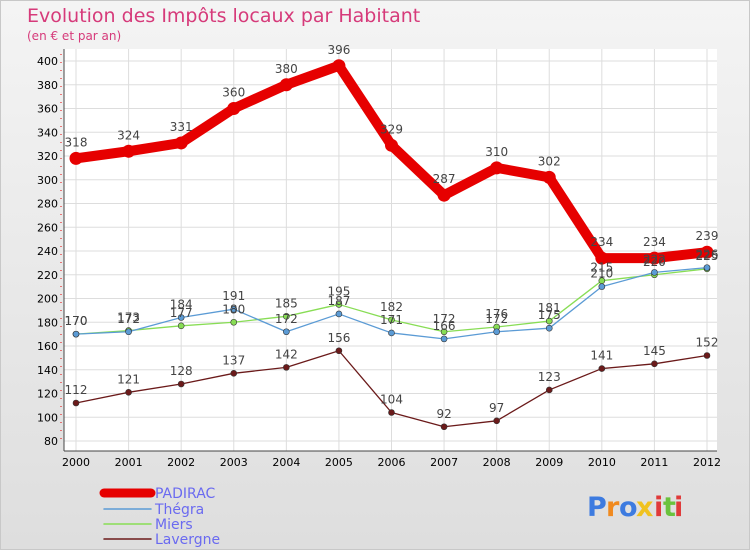 The image size is (750, 551). Describe the element at coordinates (47, 227) in the screenshot. I see `y-tick-label: 260` at that location.